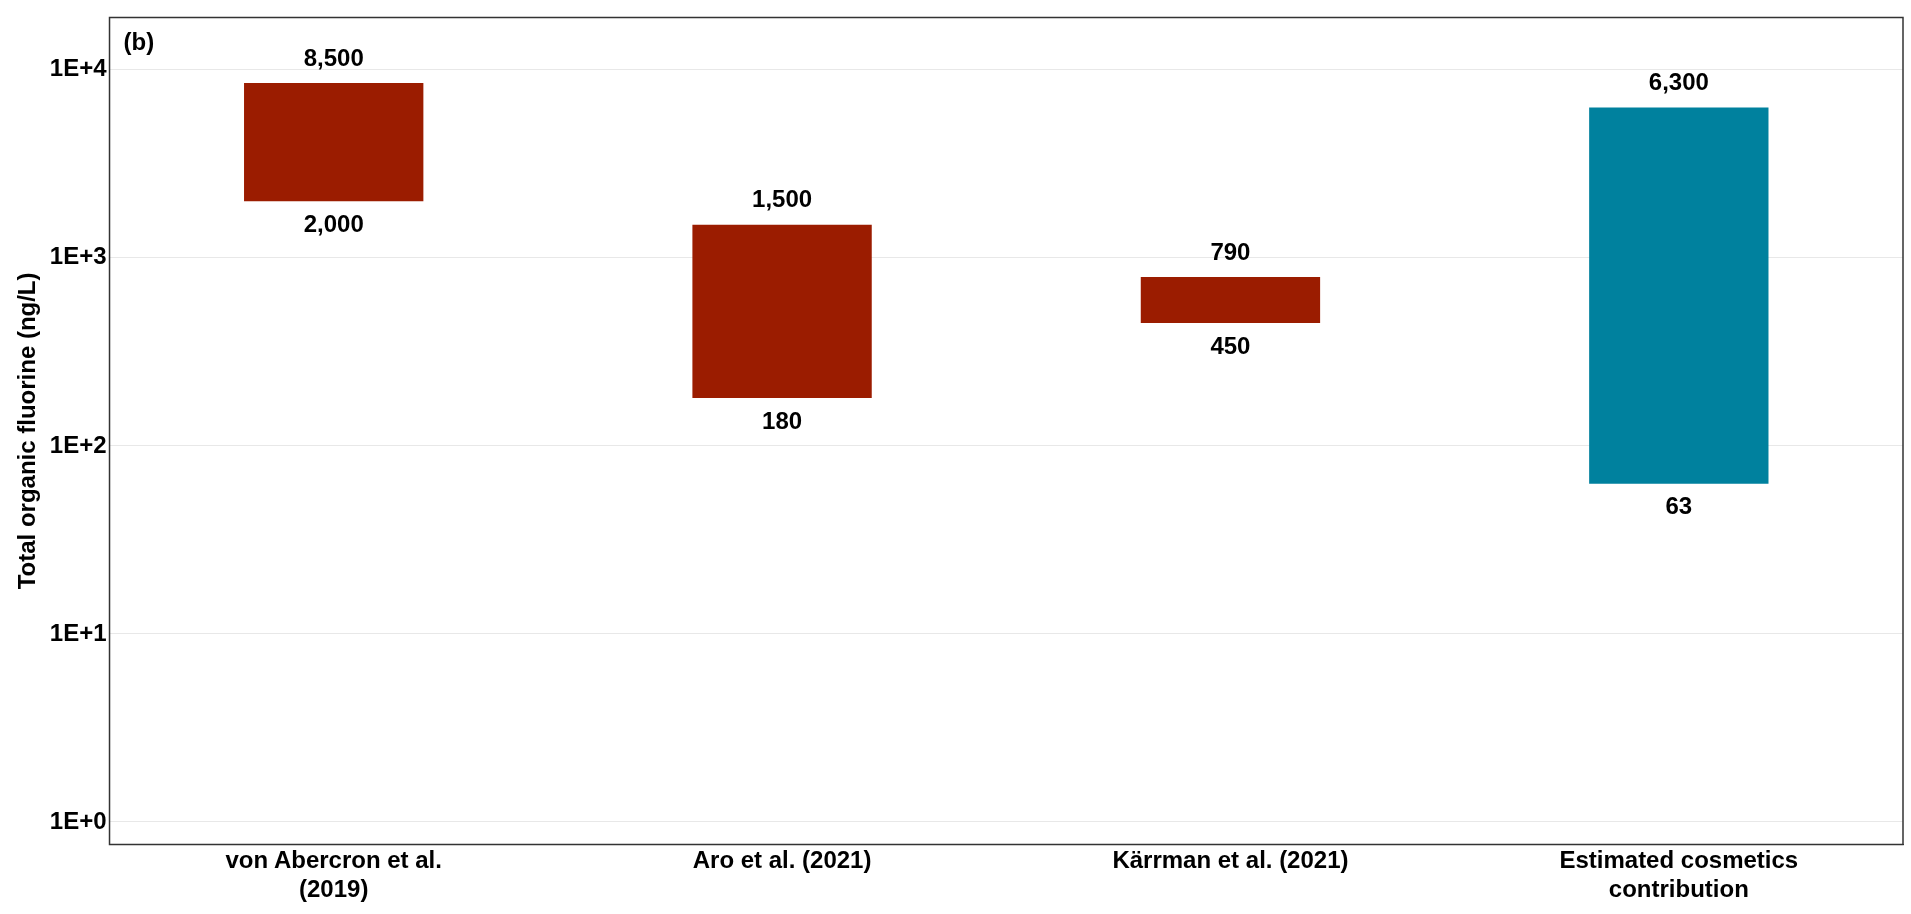 Image resolution: width=1911 pixels, height=914 pixels. Describe the element at coordinates (1678, 82) in the screenshot. I see `annotation: 6,300` at that location.